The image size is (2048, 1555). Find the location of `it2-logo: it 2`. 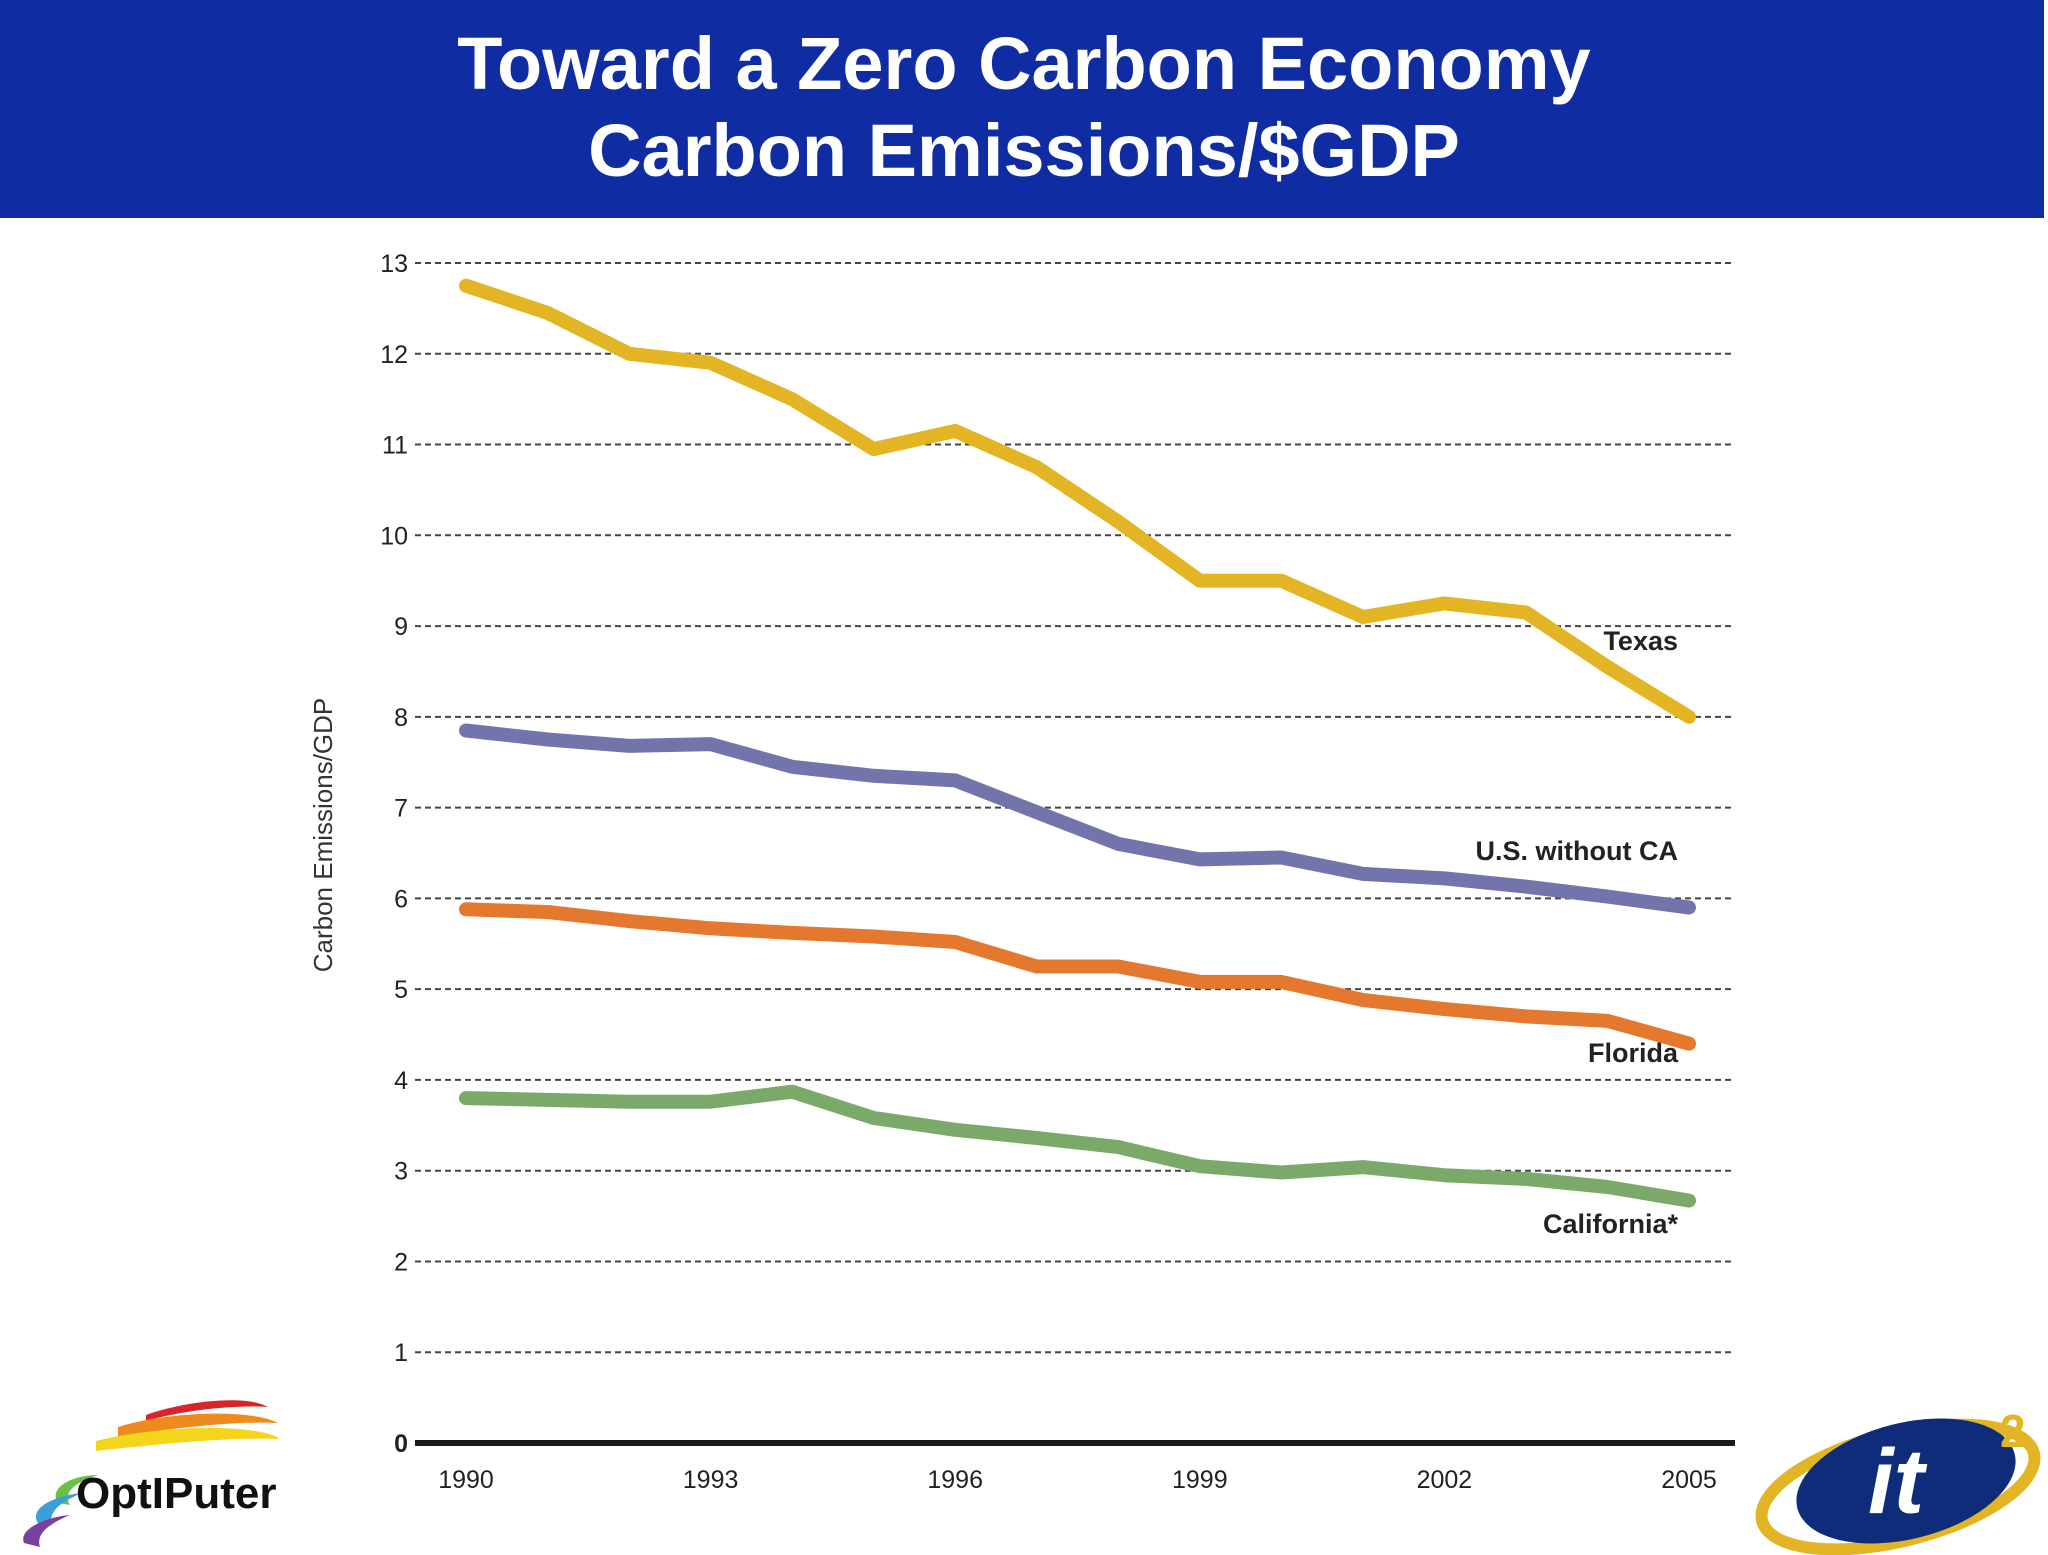

it2-logo: it 2 is located at coordinates (1898, 1480).